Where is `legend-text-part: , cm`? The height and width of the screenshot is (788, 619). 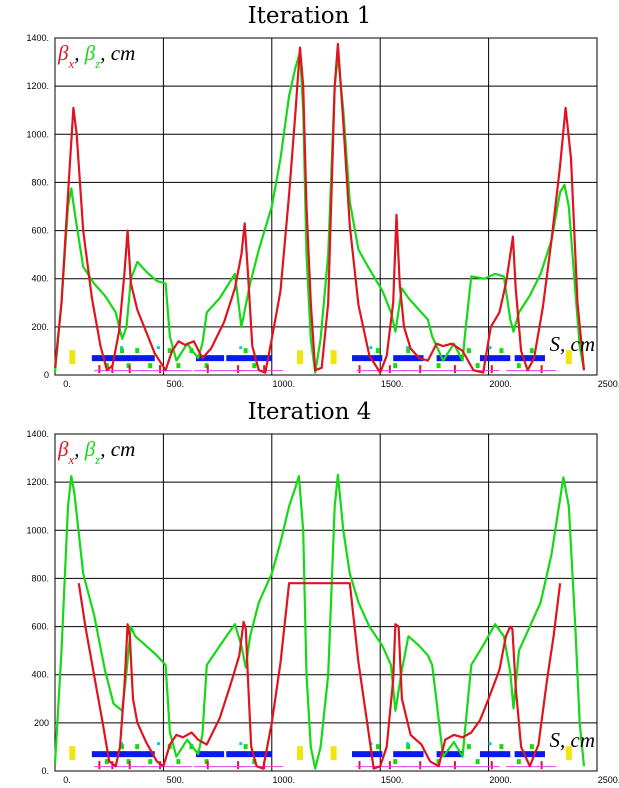 legend-text-part: , cm is located at coordinates (117, 449).